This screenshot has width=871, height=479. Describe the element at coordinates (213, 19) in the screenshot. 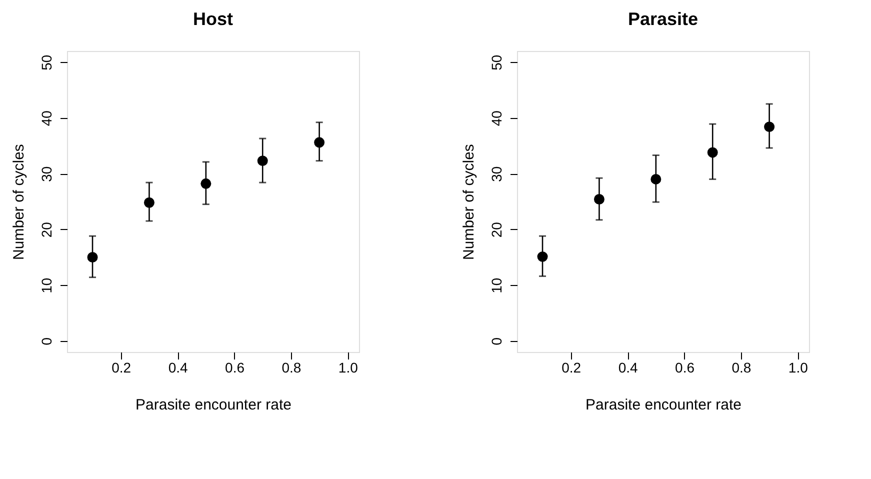

I see `chart-title: Host` at that location.